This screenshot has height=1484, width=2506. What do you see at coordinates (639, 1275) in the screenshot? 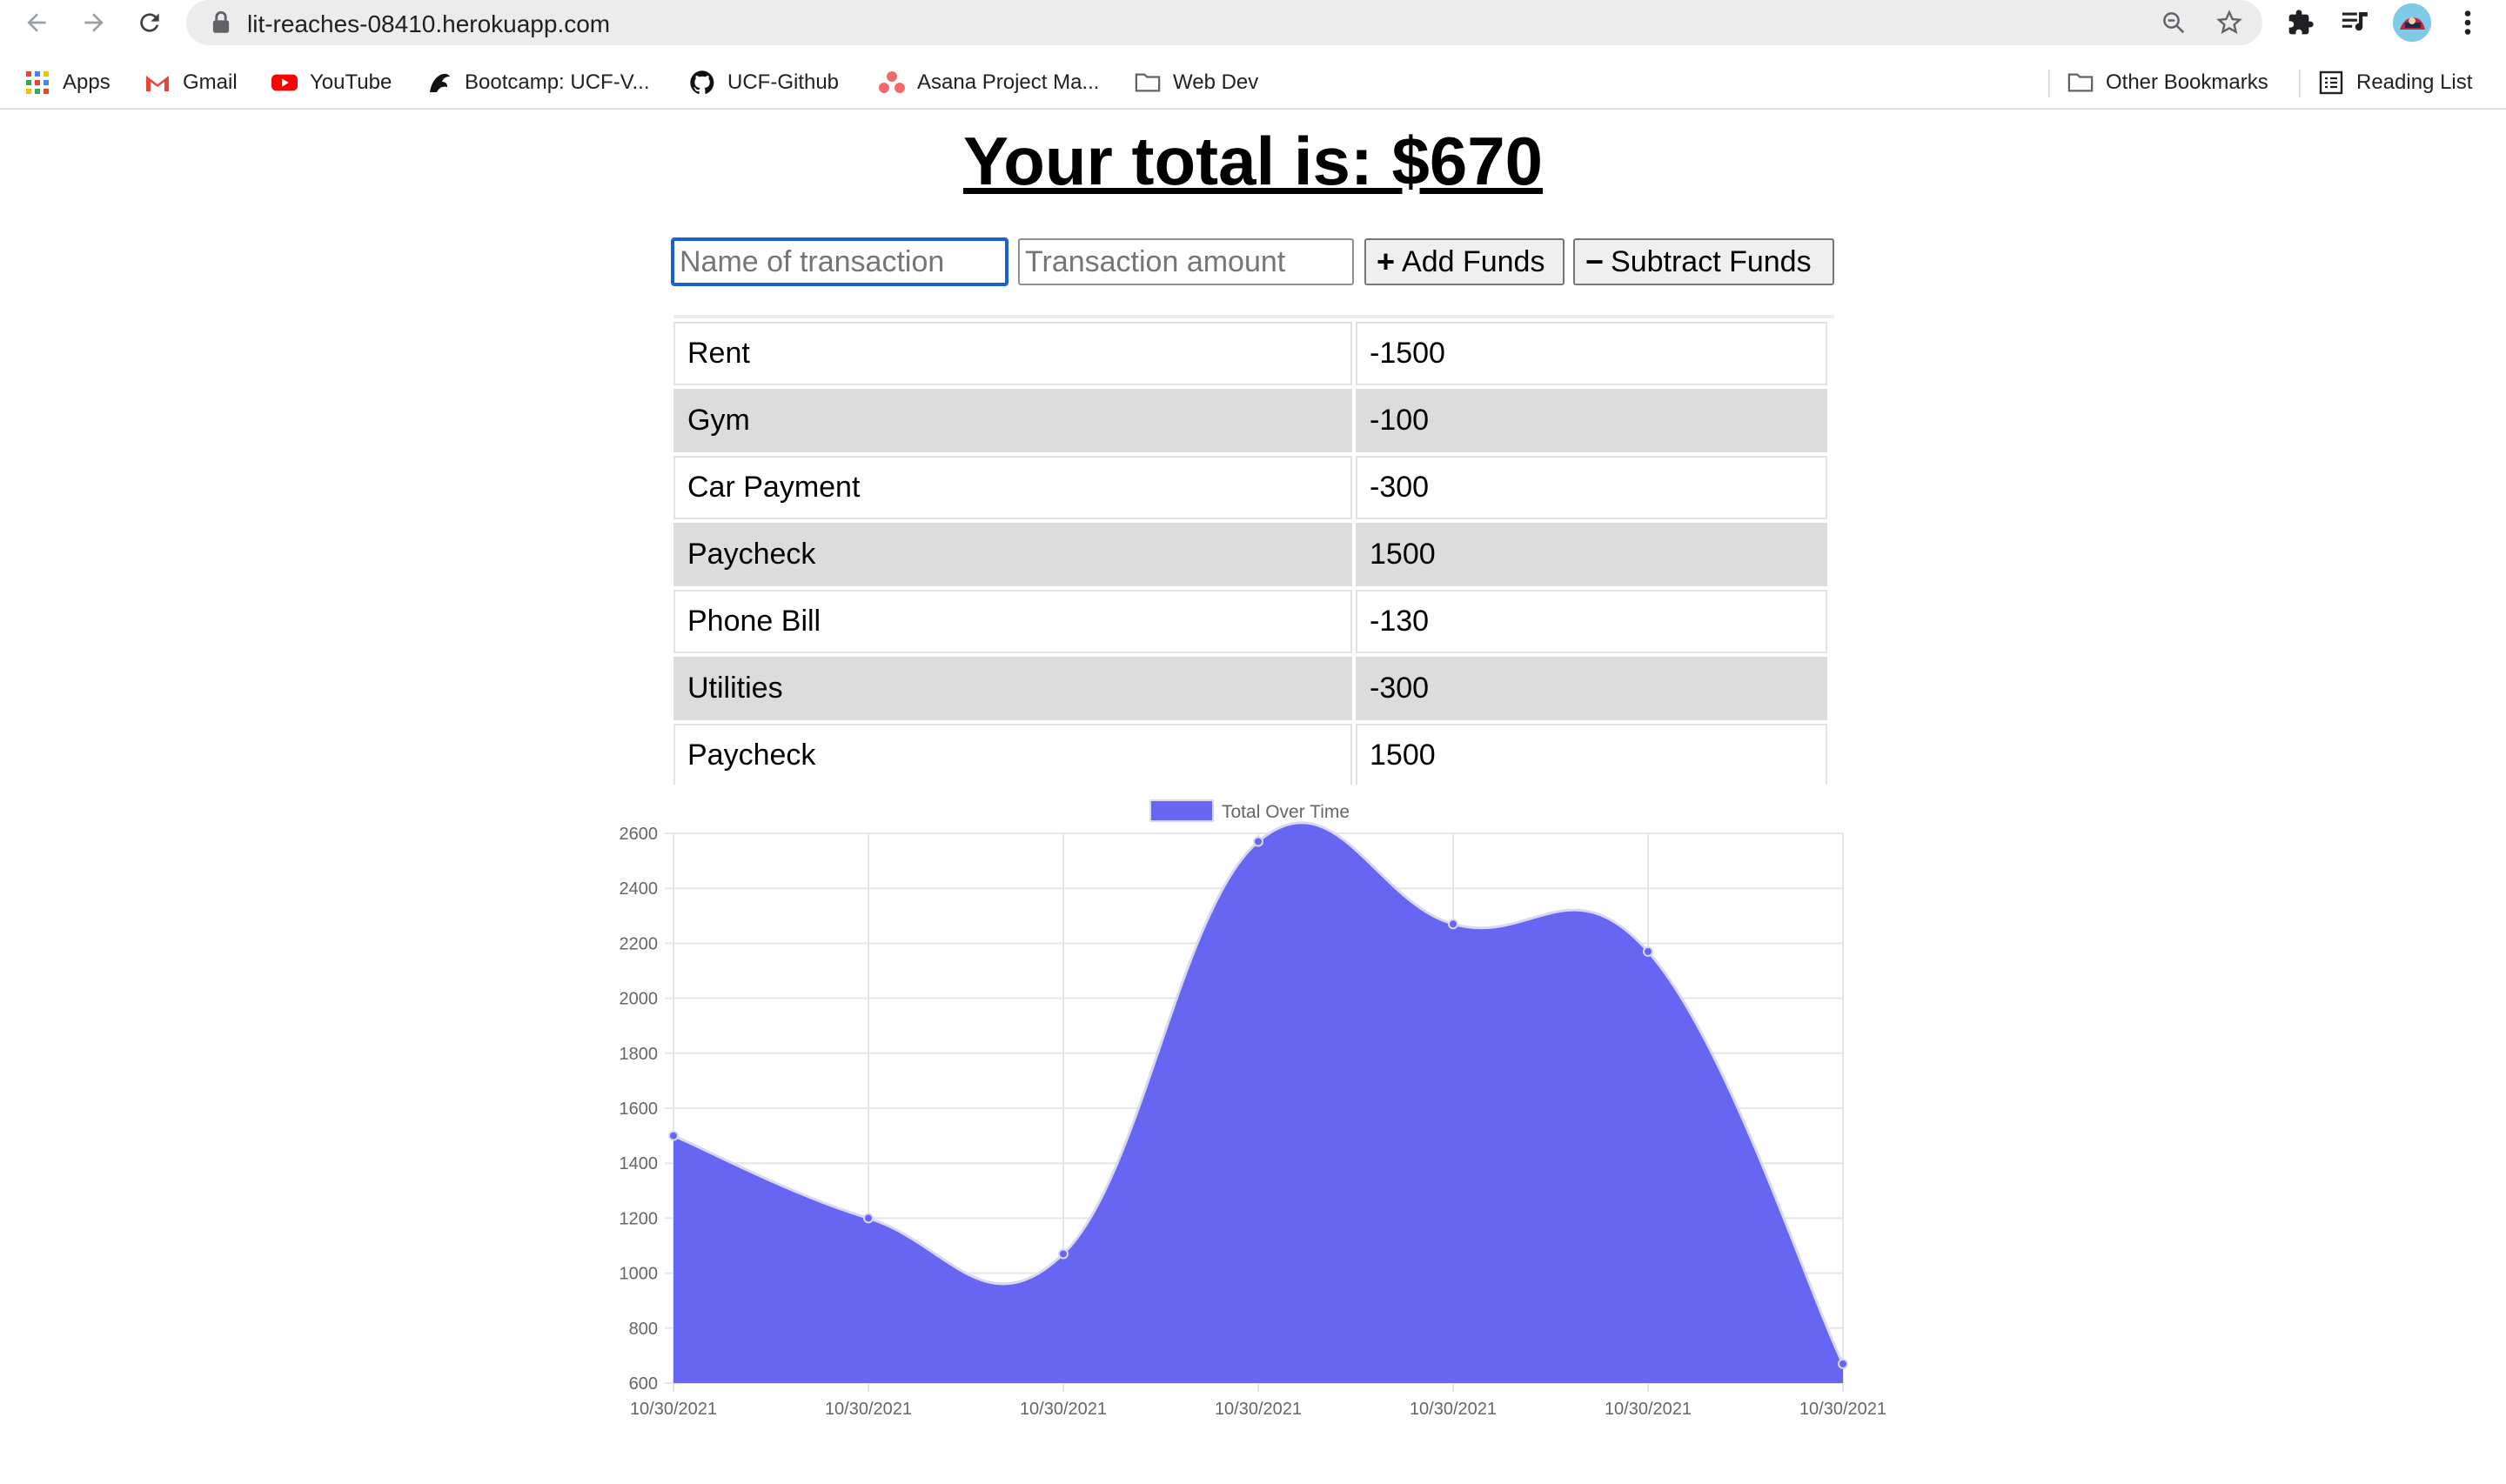
I see `y-tick-label: 1000` at bounding box center [639, 1275].